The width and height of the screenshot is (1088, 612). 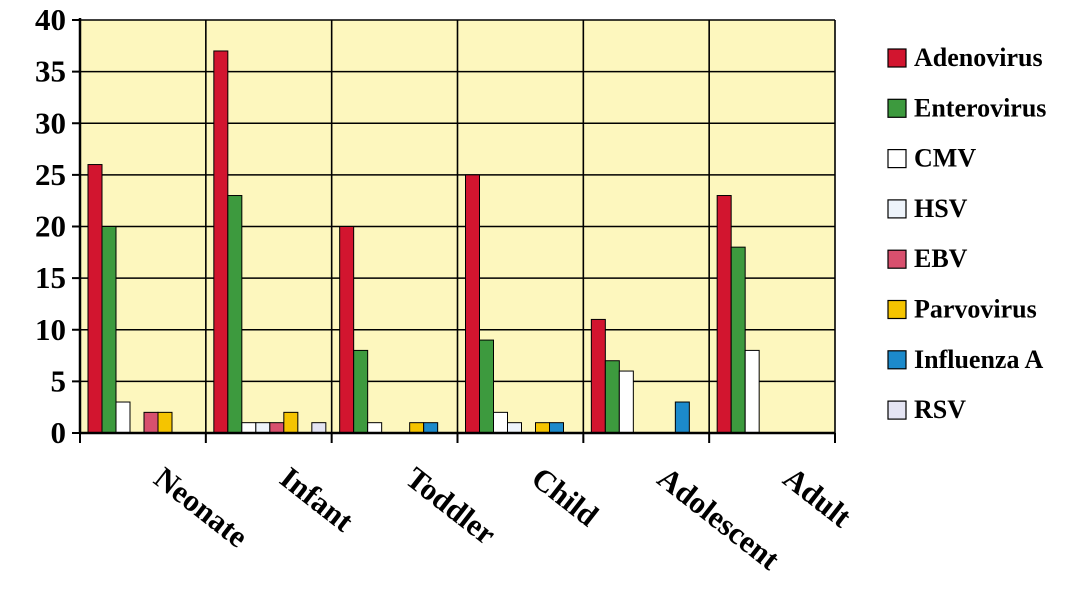 What do you see at coordinates (719, 518) in the screenshot?
I see `category-label-adolescent: Adolescent` at bounding box center [719, 518].